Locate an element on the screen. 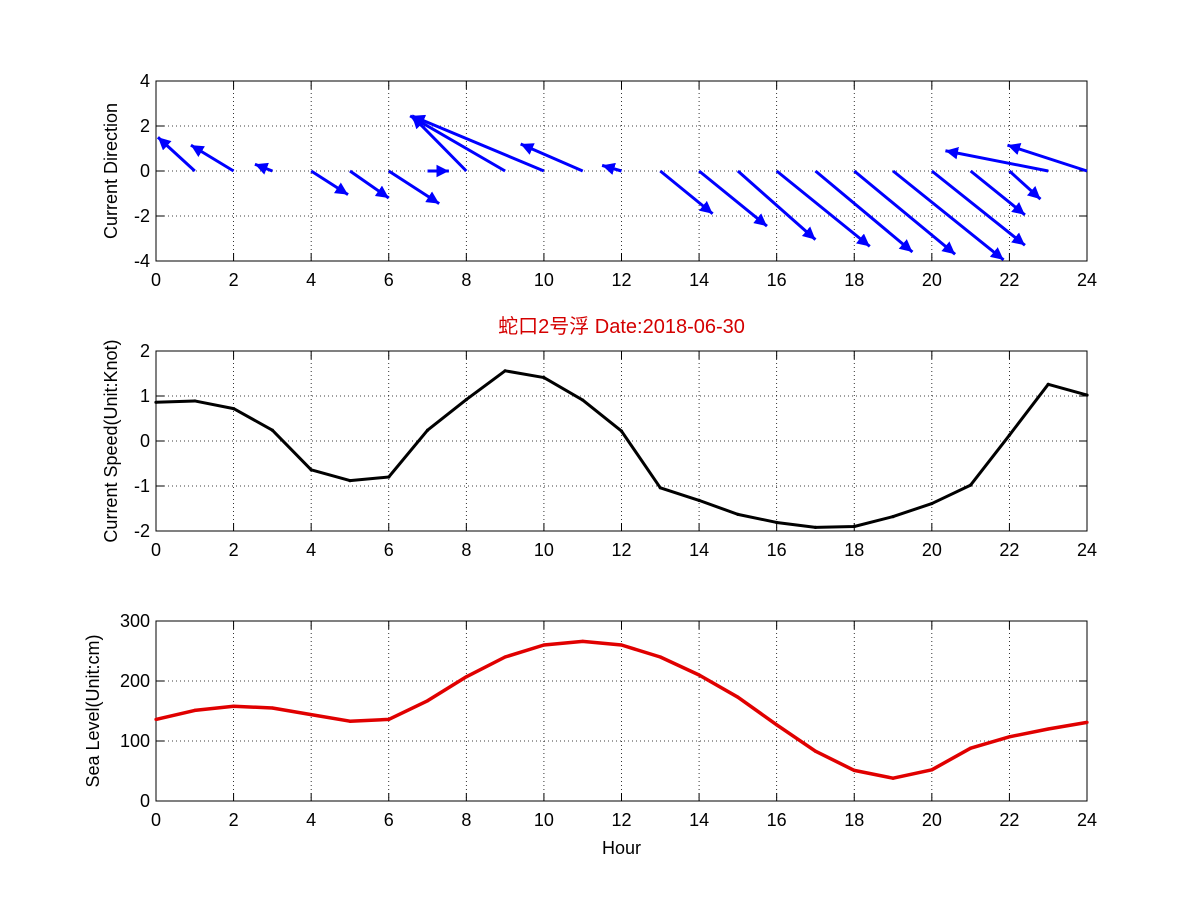 This screenshot has height=906, width=1201. y-tick-label: 2 is located at coordinates (145, 351).